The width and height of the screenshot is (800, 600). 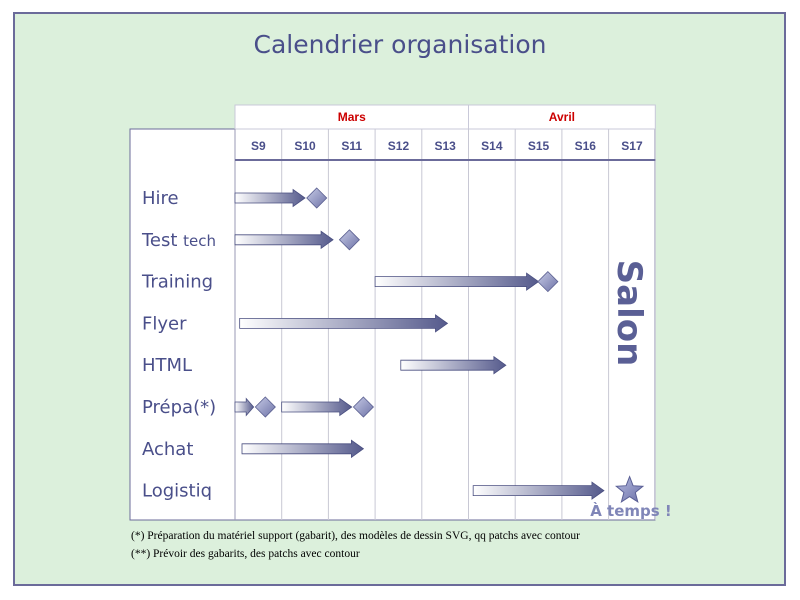 I want to click on salon-label: Salon, so click(x=629, y=313).